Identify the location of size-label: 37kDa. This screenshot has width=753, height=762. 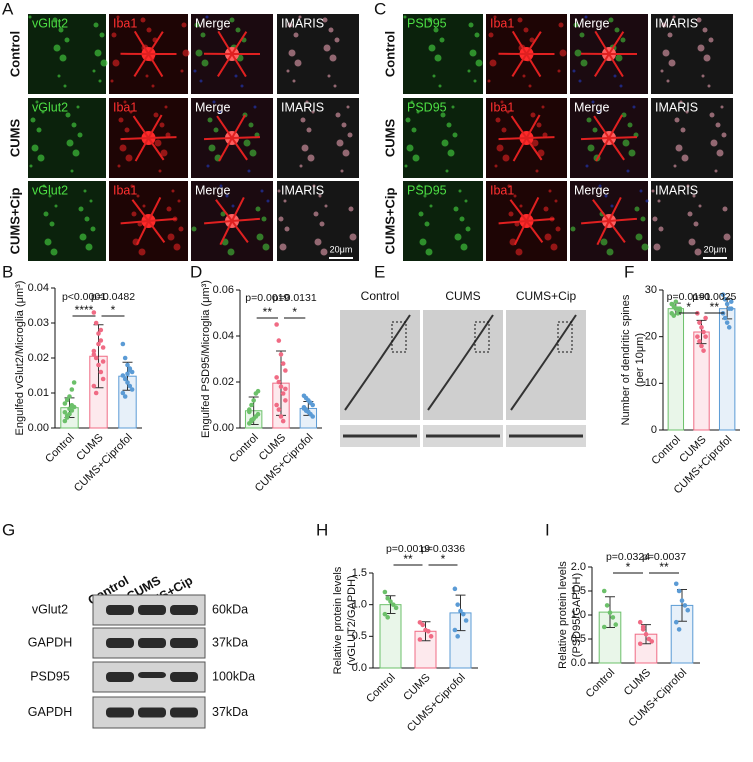
(230, 642).